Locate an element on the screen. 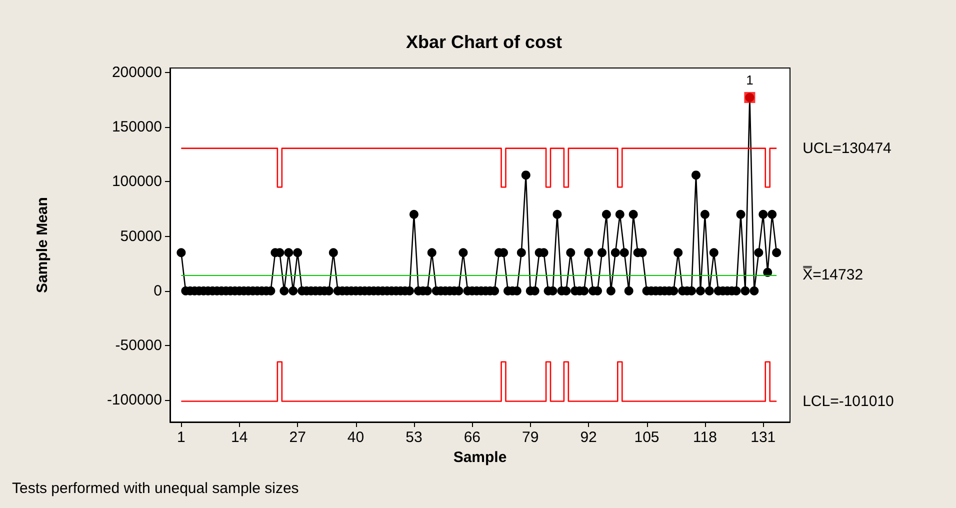 The height and width of the screenshot is (508, 956). y-axis-title: Sample Mean is located at coordinates (42, 245).